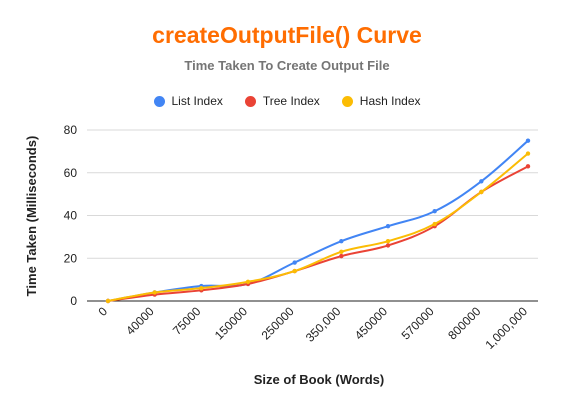  I want to click on x-tick-label: 150000, so click(231, 323).